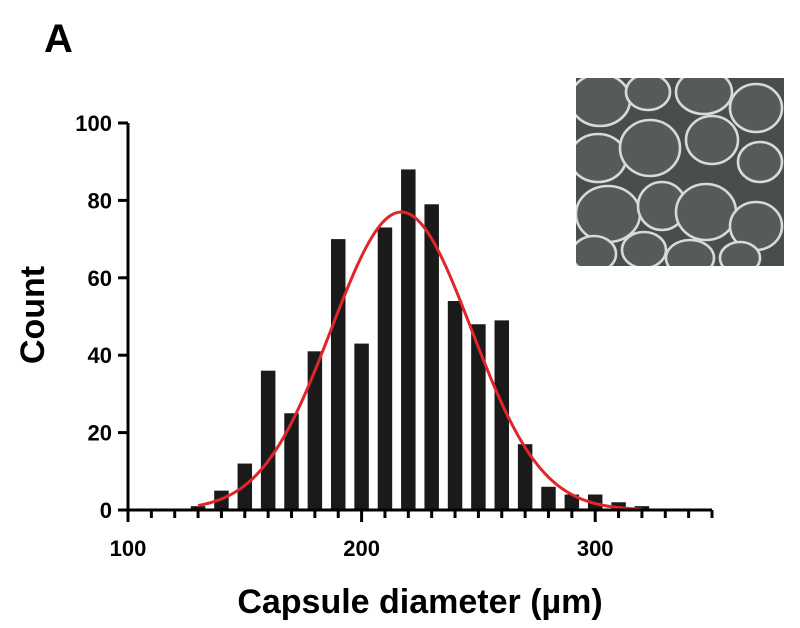 The image size is (800, 628). What do you see at coordinates (58, 39) in the screenshot?
I see `panel-label: A` at bounding box center [58, 39].